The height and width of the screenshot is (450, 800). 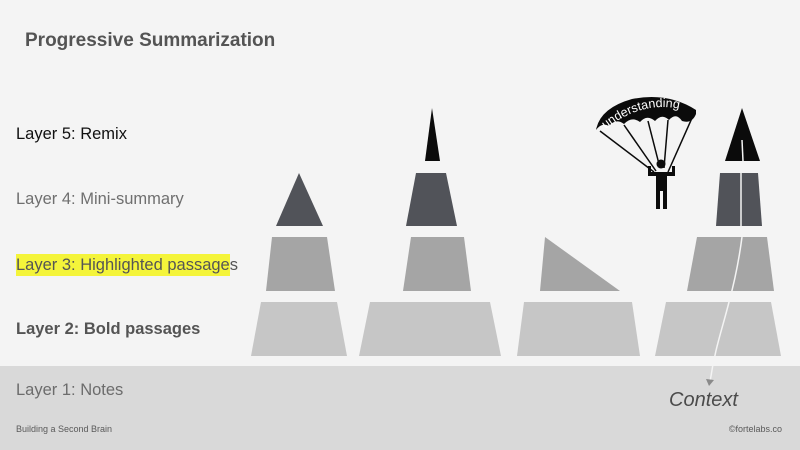 I want to click on parachute-figure: understanding, so click(x=646, y=152).